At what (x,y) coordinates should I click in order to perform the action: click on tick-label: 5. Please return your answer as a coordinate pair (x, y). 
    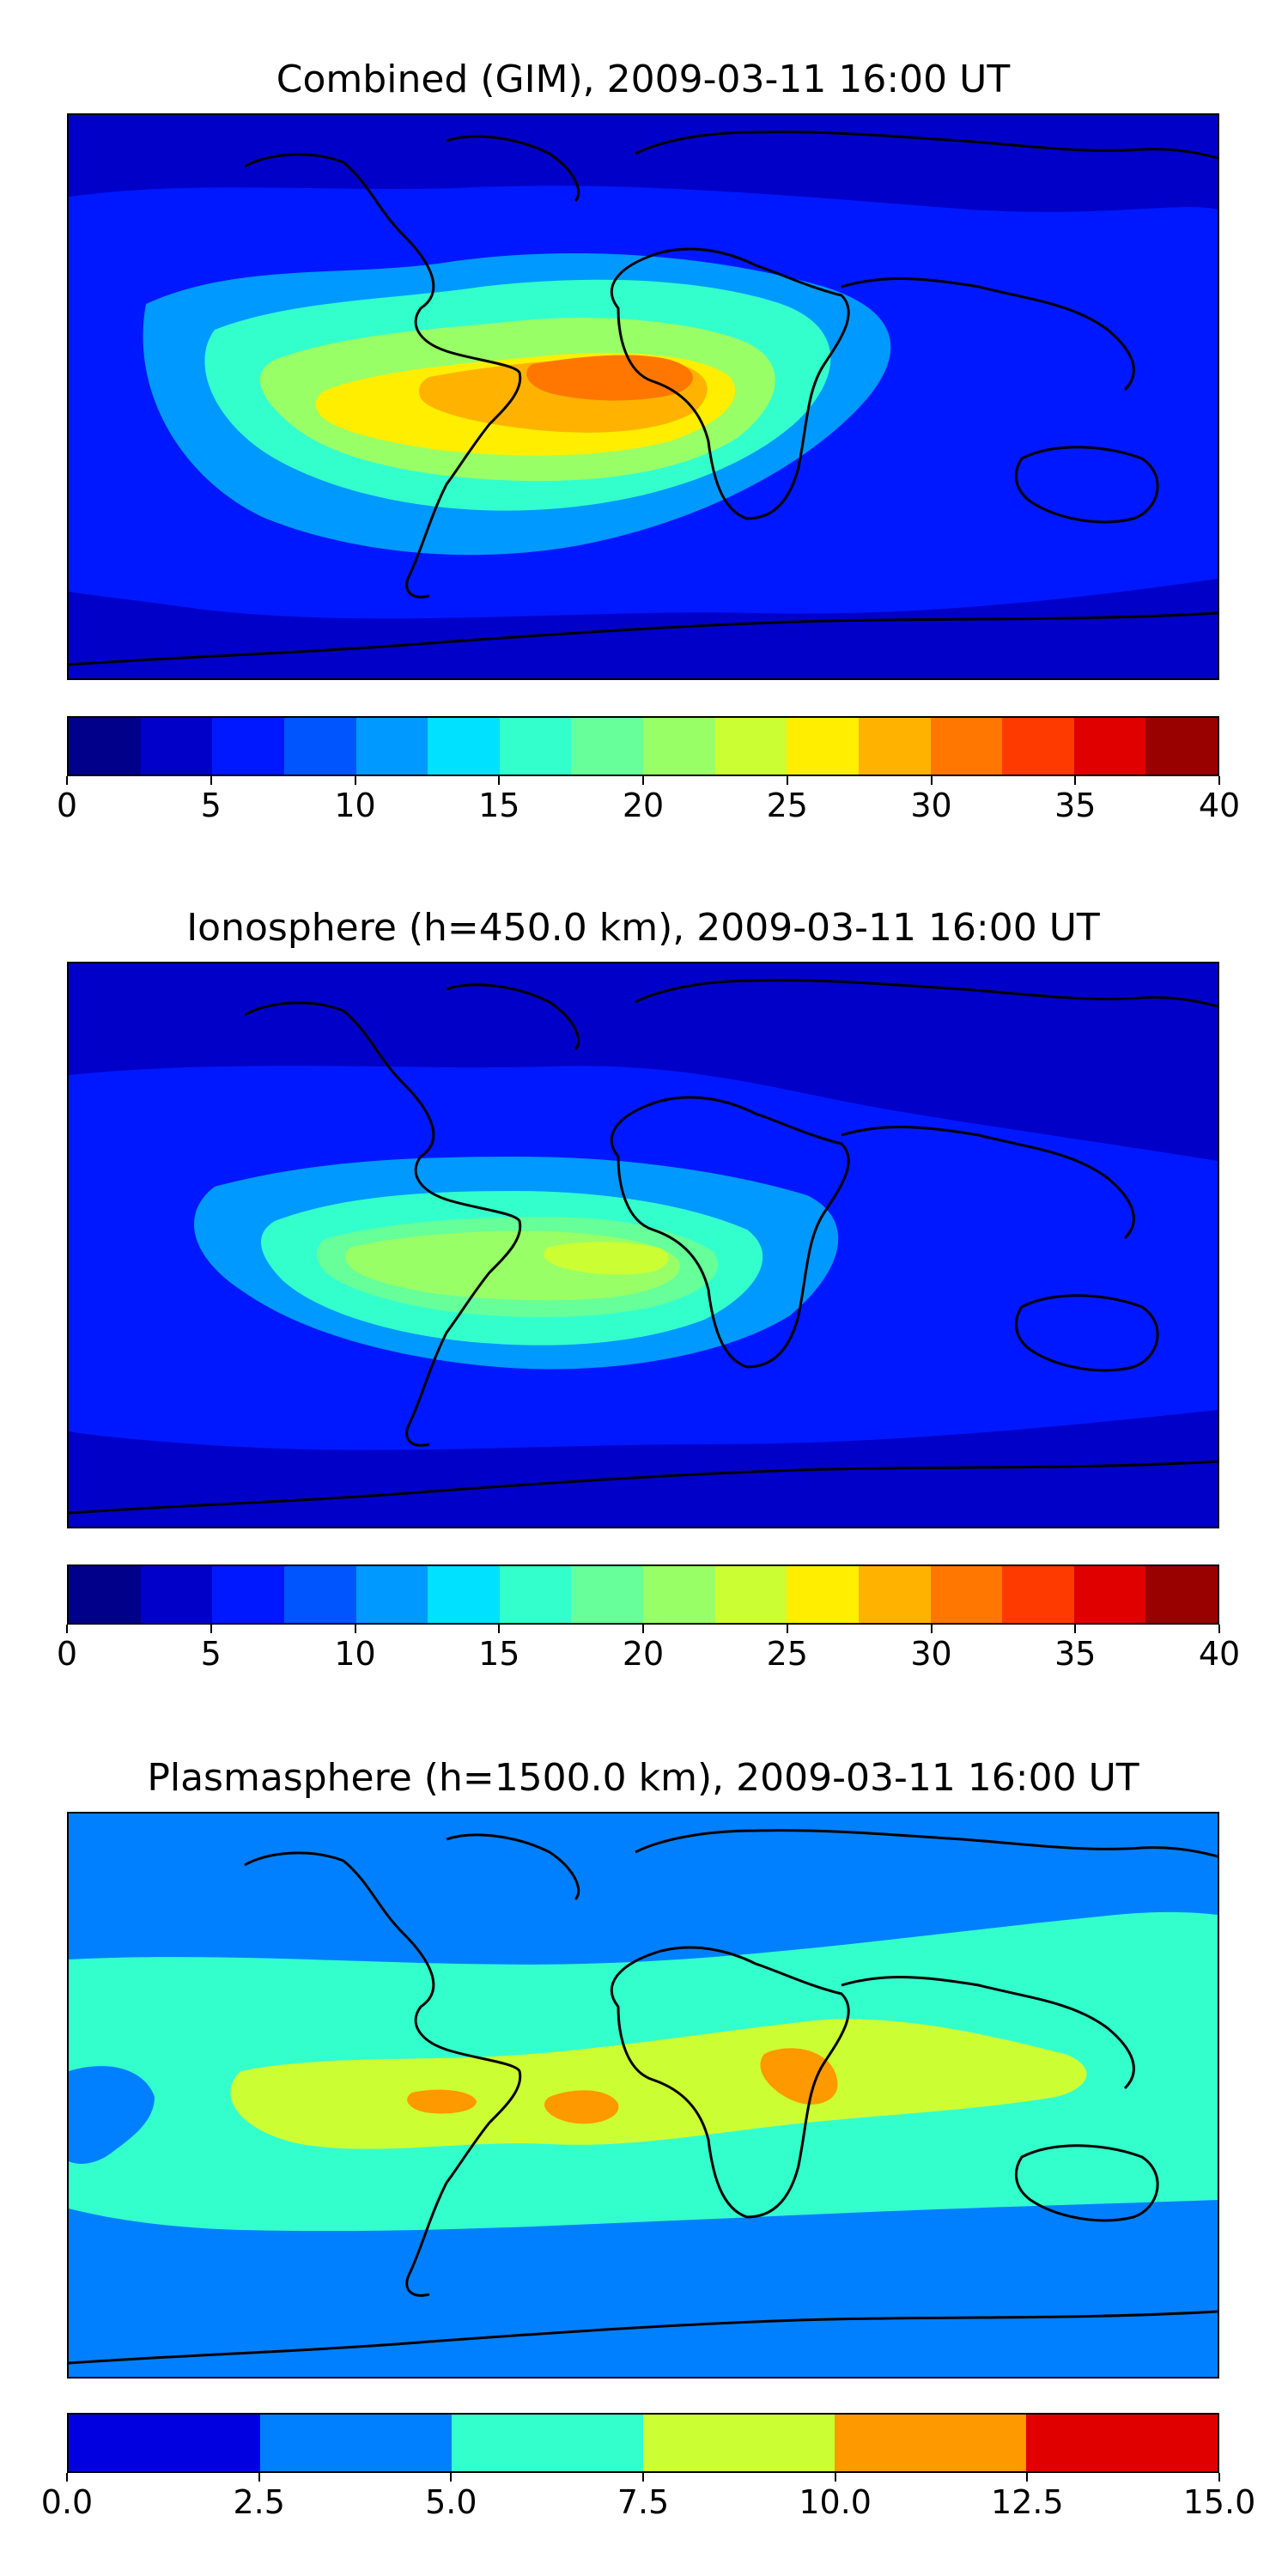
    Looking at the image, I should click on (211, 1654).